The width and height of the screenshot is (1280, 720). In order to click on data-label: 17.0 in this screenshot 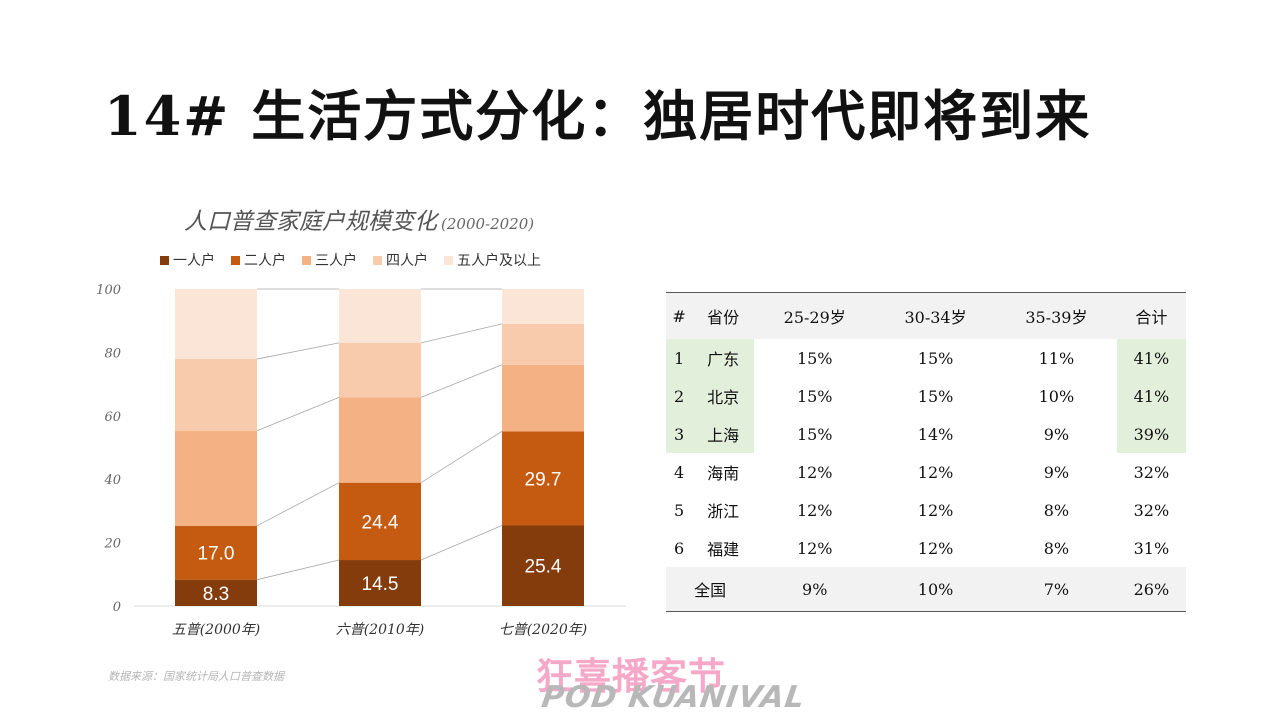, I will do `click(216, 554)`.